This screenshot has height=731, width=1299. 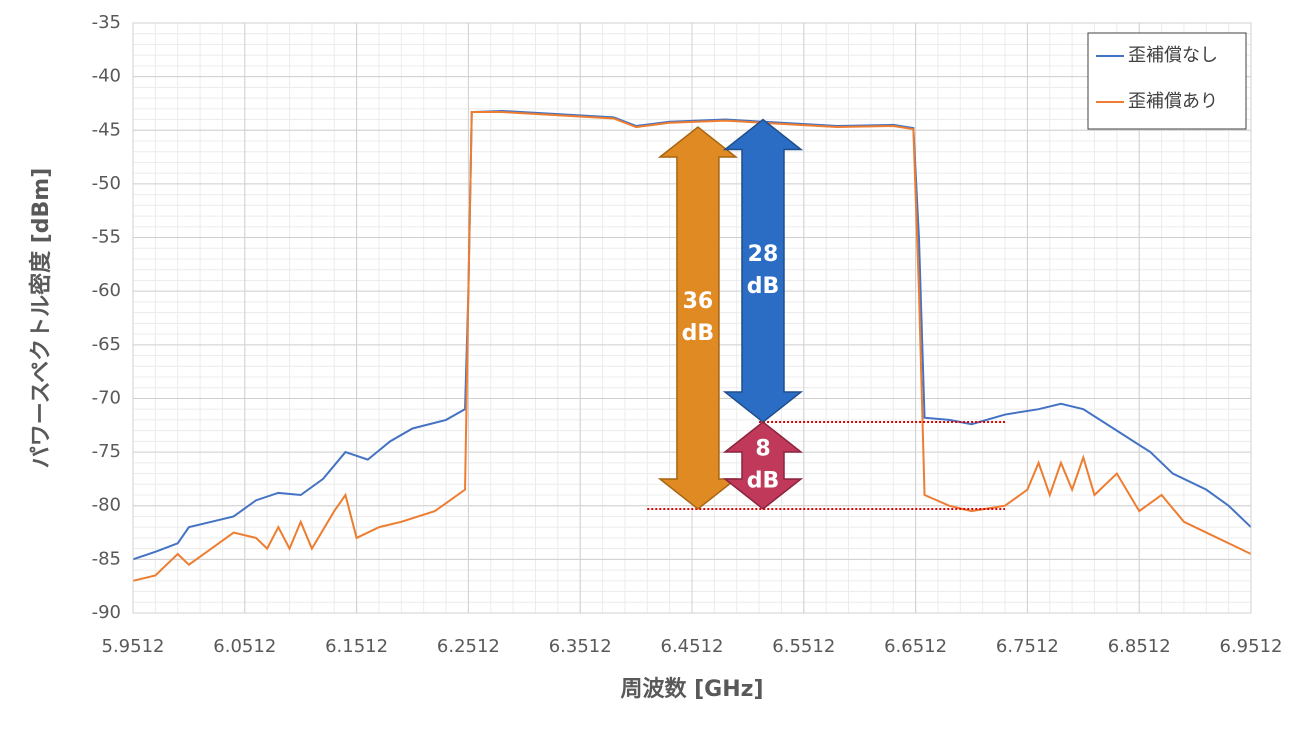 What do you see at coordinates (762, 449) in the screenshot?
I see `arrow-label: 8` at bounding box center [762, 449].